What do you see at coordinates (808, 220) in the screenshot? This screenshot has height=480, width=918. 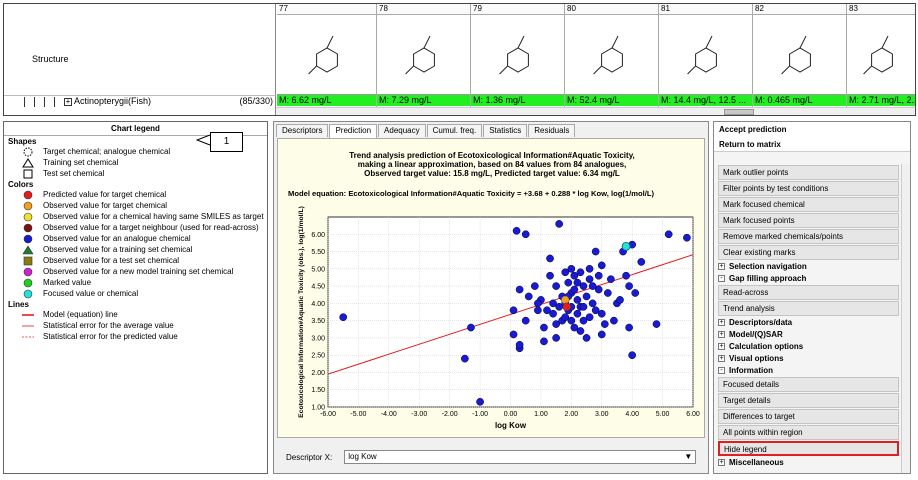 I see `mark-focused-points-button: Mark focused points` at bounding box center [808, 220].